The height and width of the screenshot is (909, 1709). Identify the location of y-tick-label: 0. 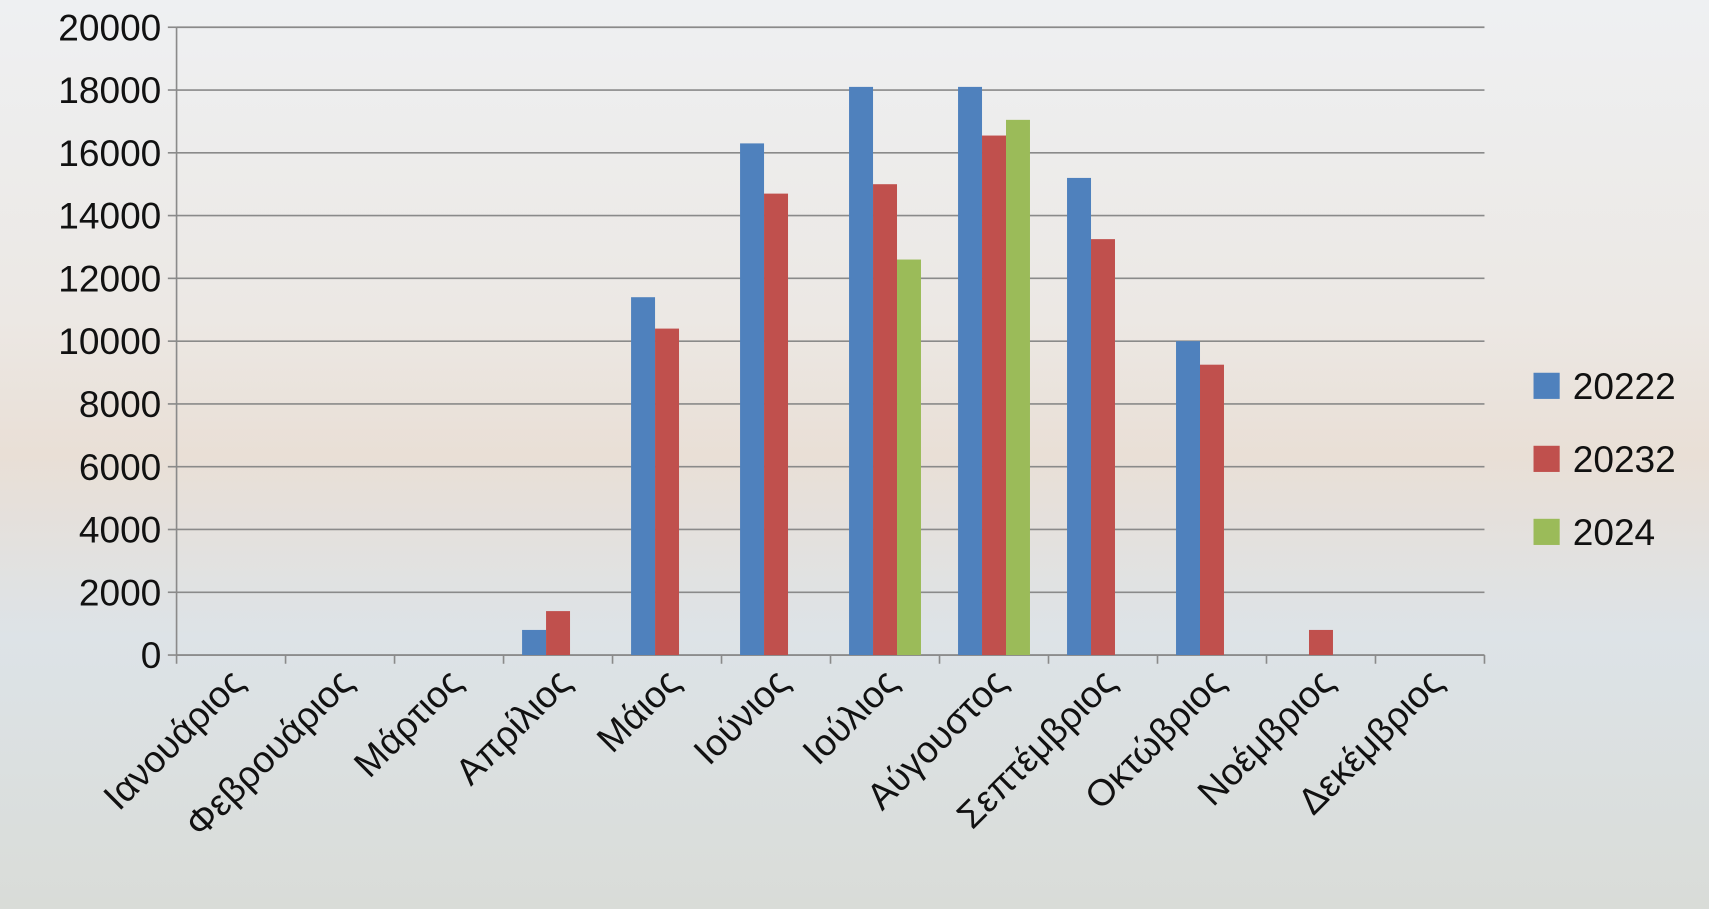
(151, 655).